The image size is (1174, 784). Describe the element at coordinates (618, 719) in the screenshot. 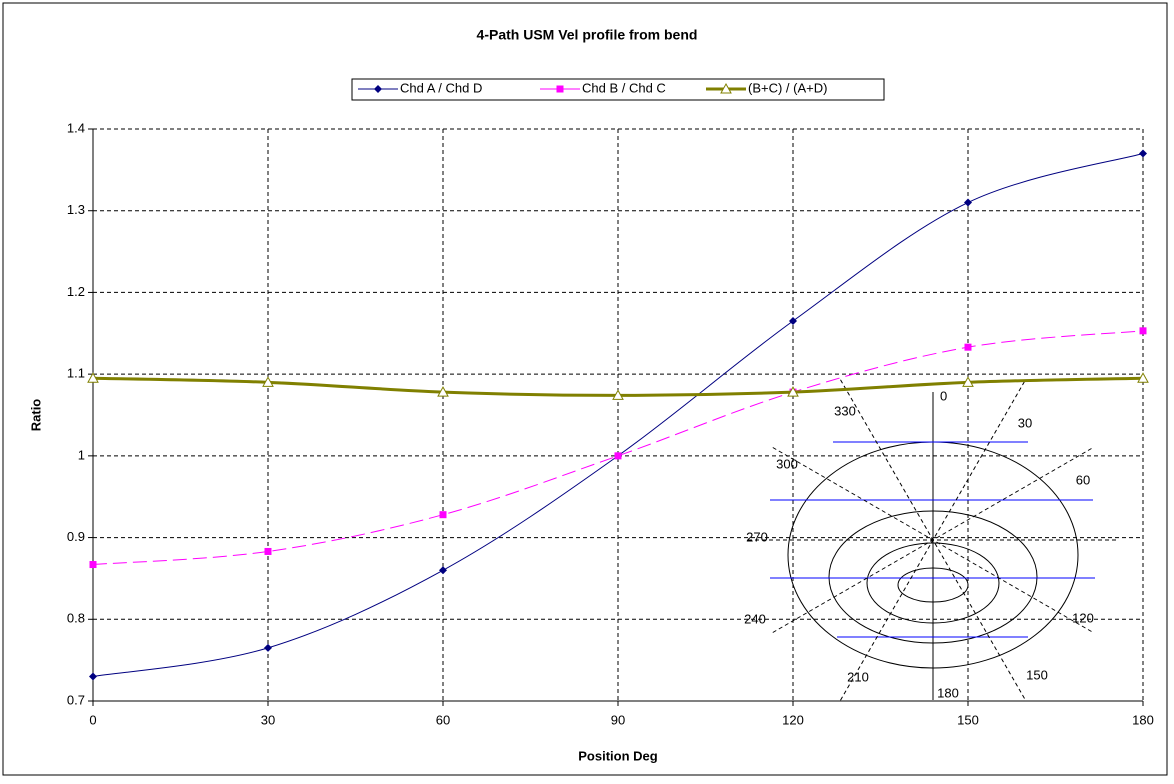

I see `x-tick-label: 90` at that location.